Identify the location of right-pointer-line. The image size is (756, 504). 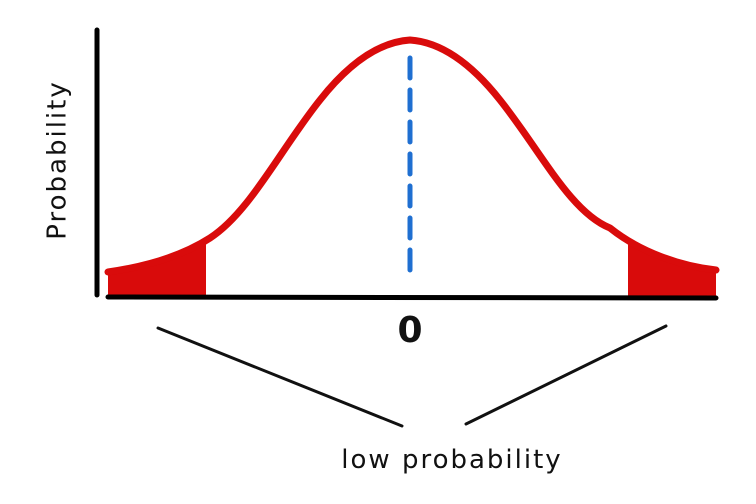
(566, 375).